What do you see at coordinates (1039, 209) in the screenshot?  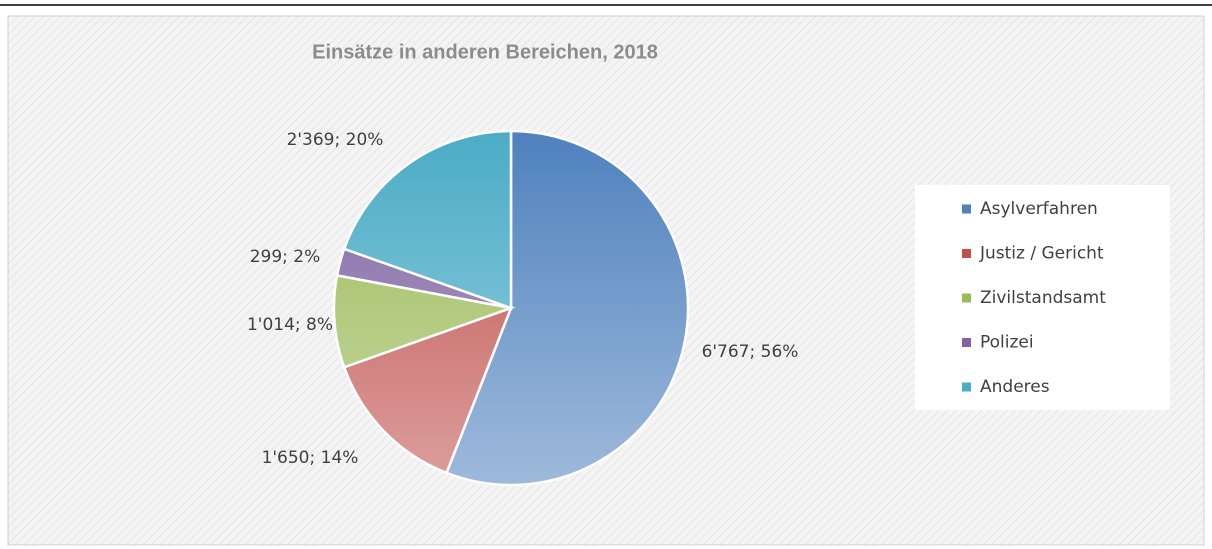 I see `legend-label: Asylverfahren` at bounding box center [1039, 209].